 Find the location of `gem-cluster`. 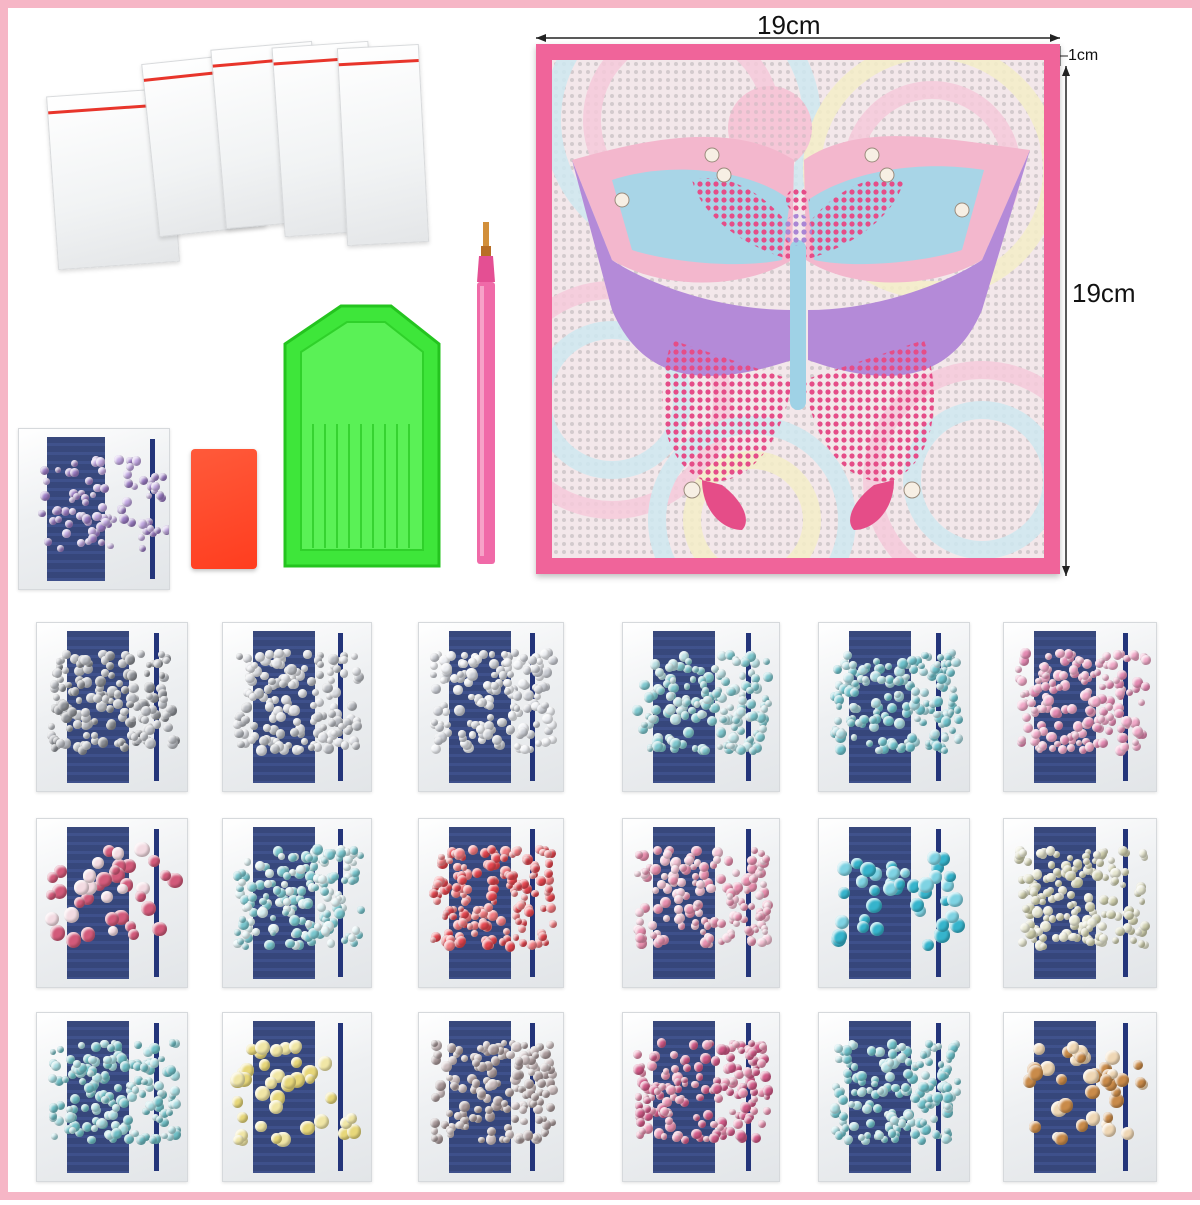

gem-cluster is located at coordinates (112, 903).